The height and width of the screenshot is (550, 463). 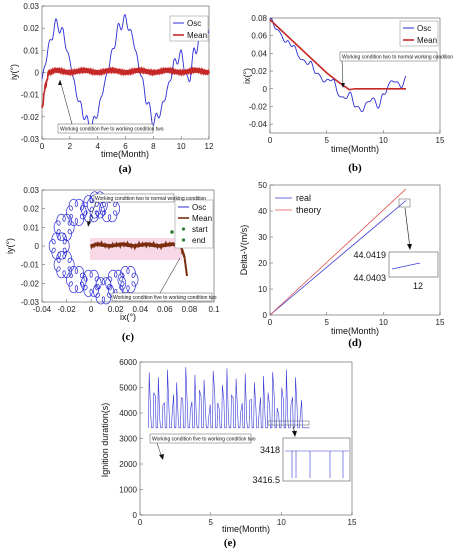 I want to click on panel-c-mean-band, so click(x=136, y=249).